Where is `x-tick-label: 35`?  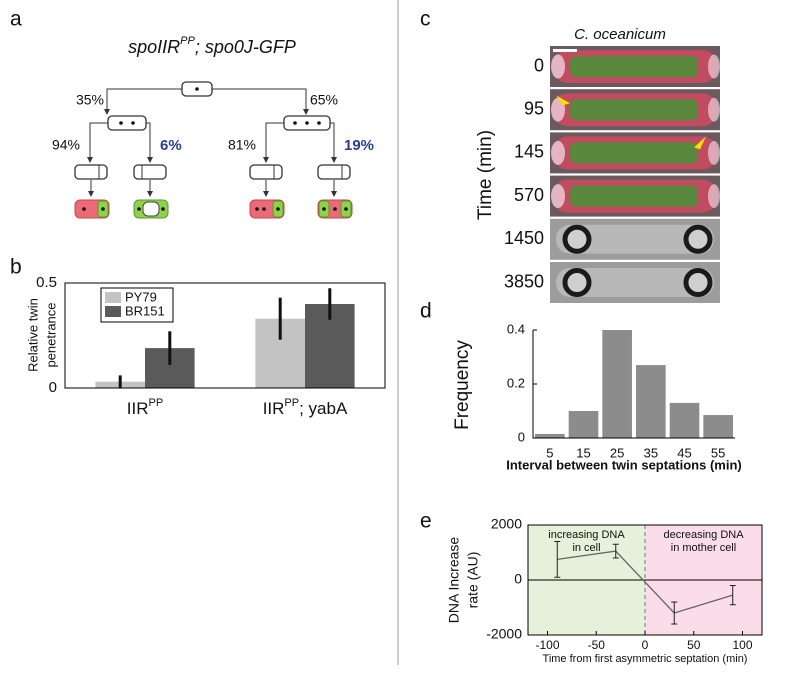
x-tick-label: 35 is located at coordinates (651, 452).